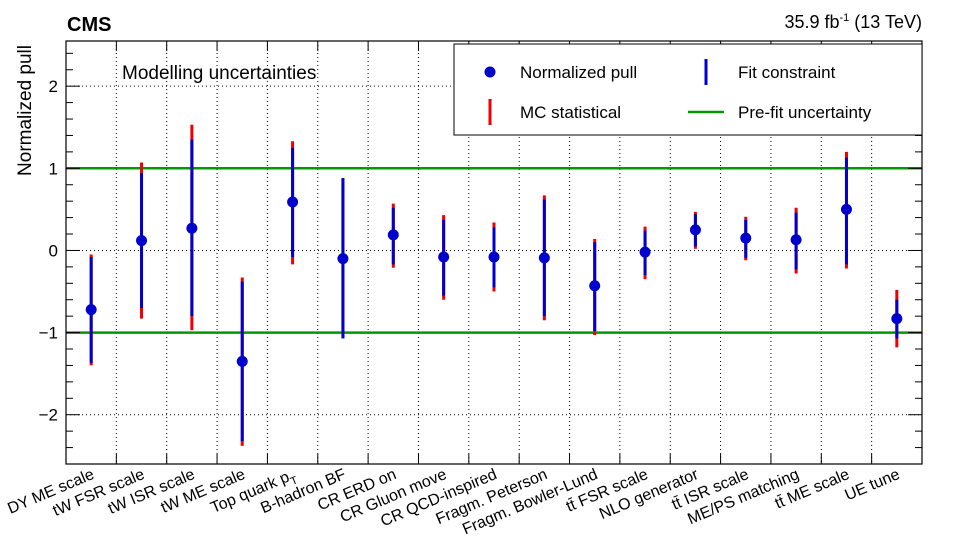 Image resolution: width=962 pixels, height=547 pixels. What do you see at coordinates (219, 73) in the screenshot?
I see `annotation-text: Modelling uncertainties` at bounding box center [219, 73].